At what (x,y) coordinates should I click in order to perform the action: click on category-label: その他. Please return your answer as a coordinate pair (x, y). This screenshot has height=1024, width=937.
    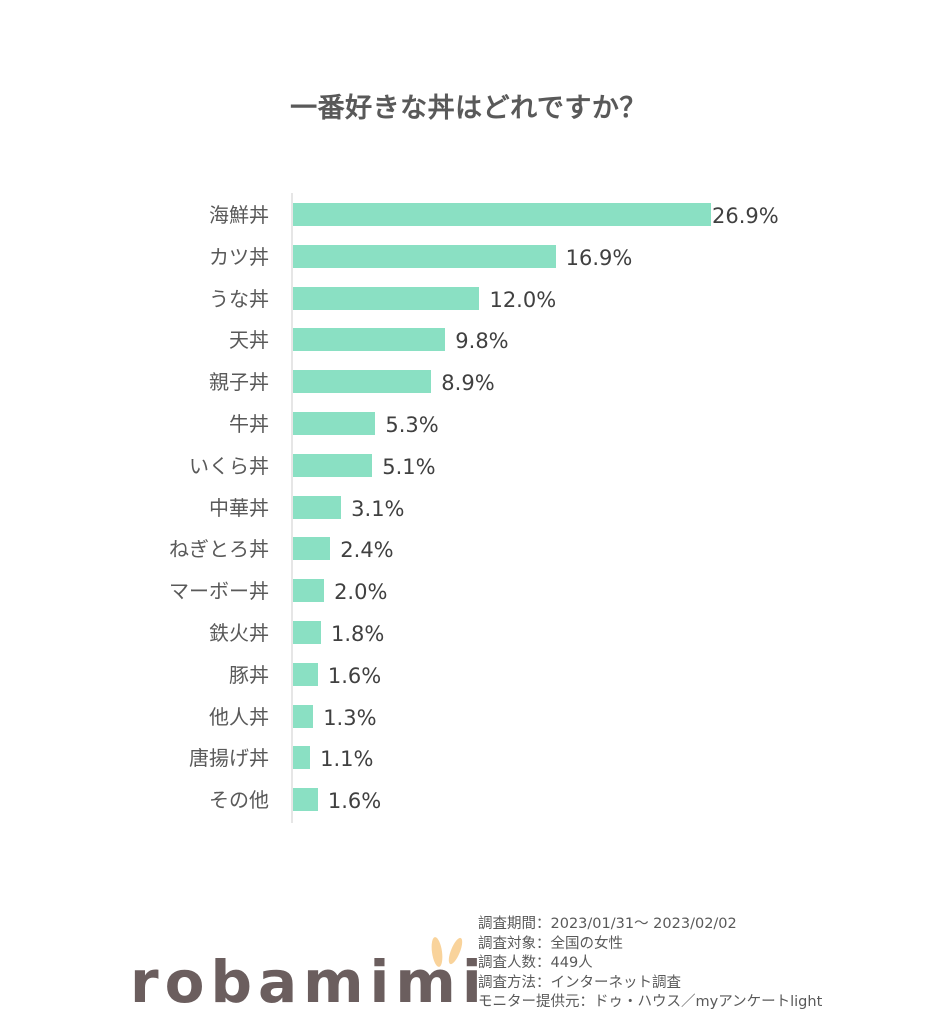
    Looking at the image, I should click on (239, 800).